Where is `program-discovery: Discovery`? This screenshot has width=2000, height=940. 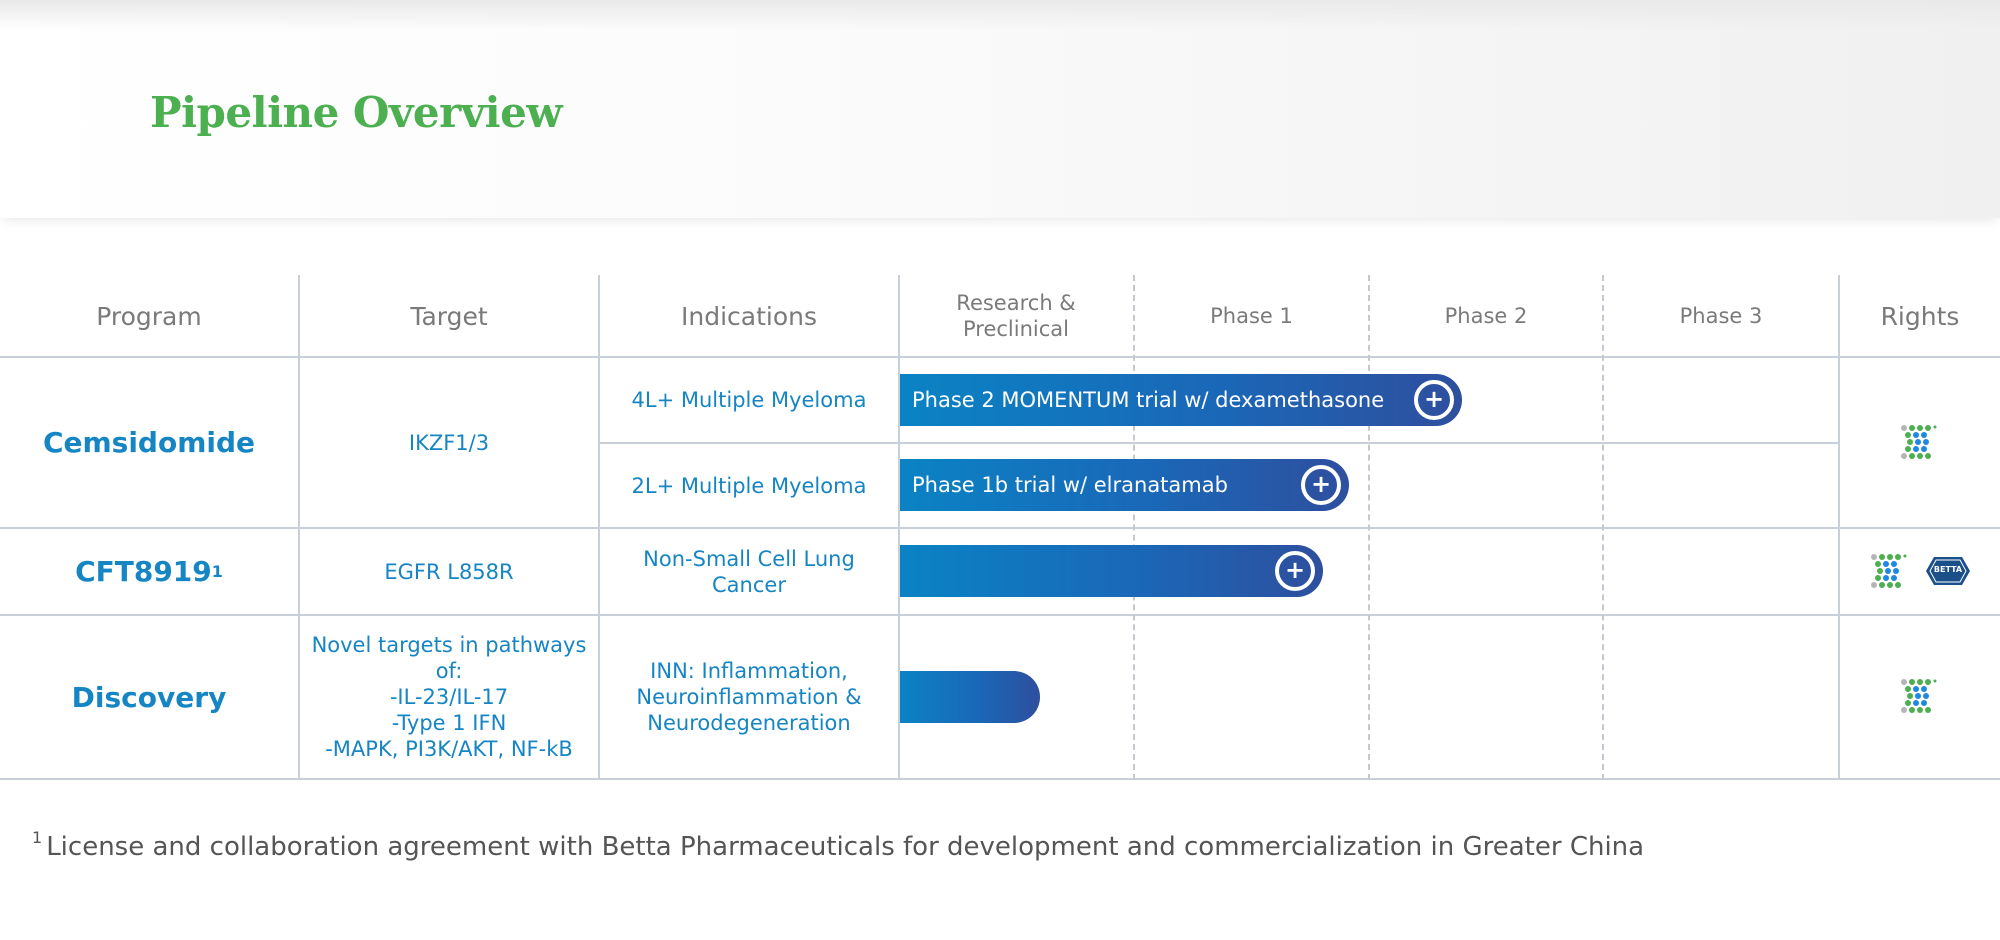 program-discovery: Discovery is located at coordinates (149, 697).